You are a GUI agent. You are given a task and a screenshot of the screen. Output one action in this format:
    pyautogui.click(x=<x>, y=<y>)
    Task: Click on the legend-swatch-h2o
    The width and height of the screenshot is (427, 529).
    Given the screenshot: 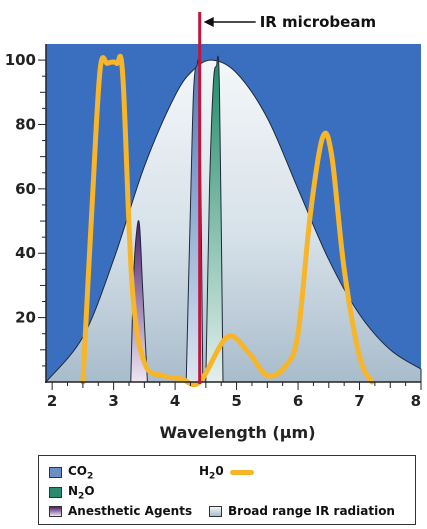 What is the action you would take?
    pyautogui.click(x=241, y=473)
    